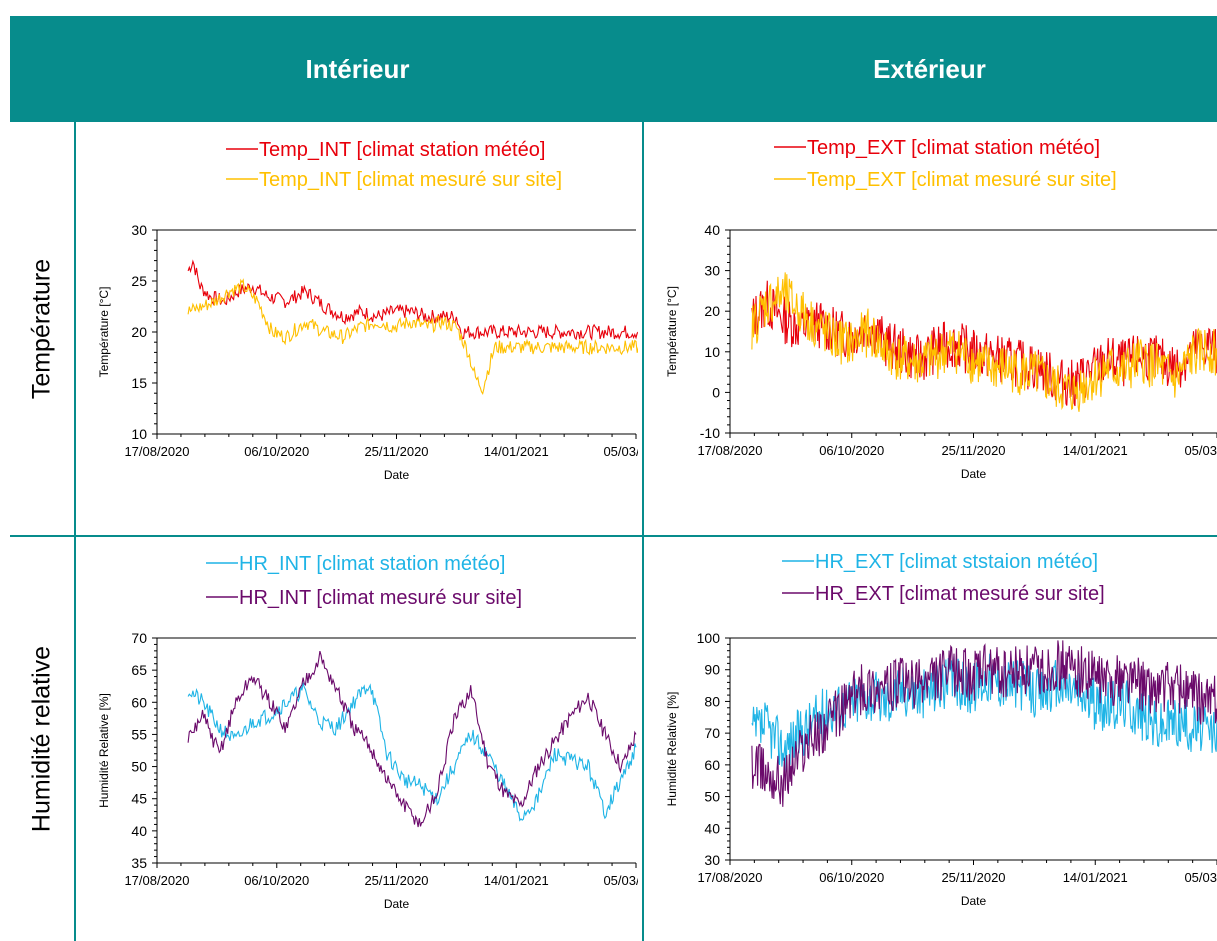 The image size is (1217, 941). I want to click on y-tick-label: 90, so click(712, 670).